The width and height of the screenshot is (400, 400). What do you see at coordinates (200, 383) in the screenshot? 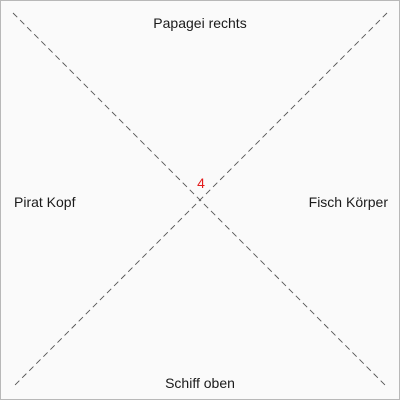
I see `label-bottom: Schiff oben` at bounding box center [200, 383].